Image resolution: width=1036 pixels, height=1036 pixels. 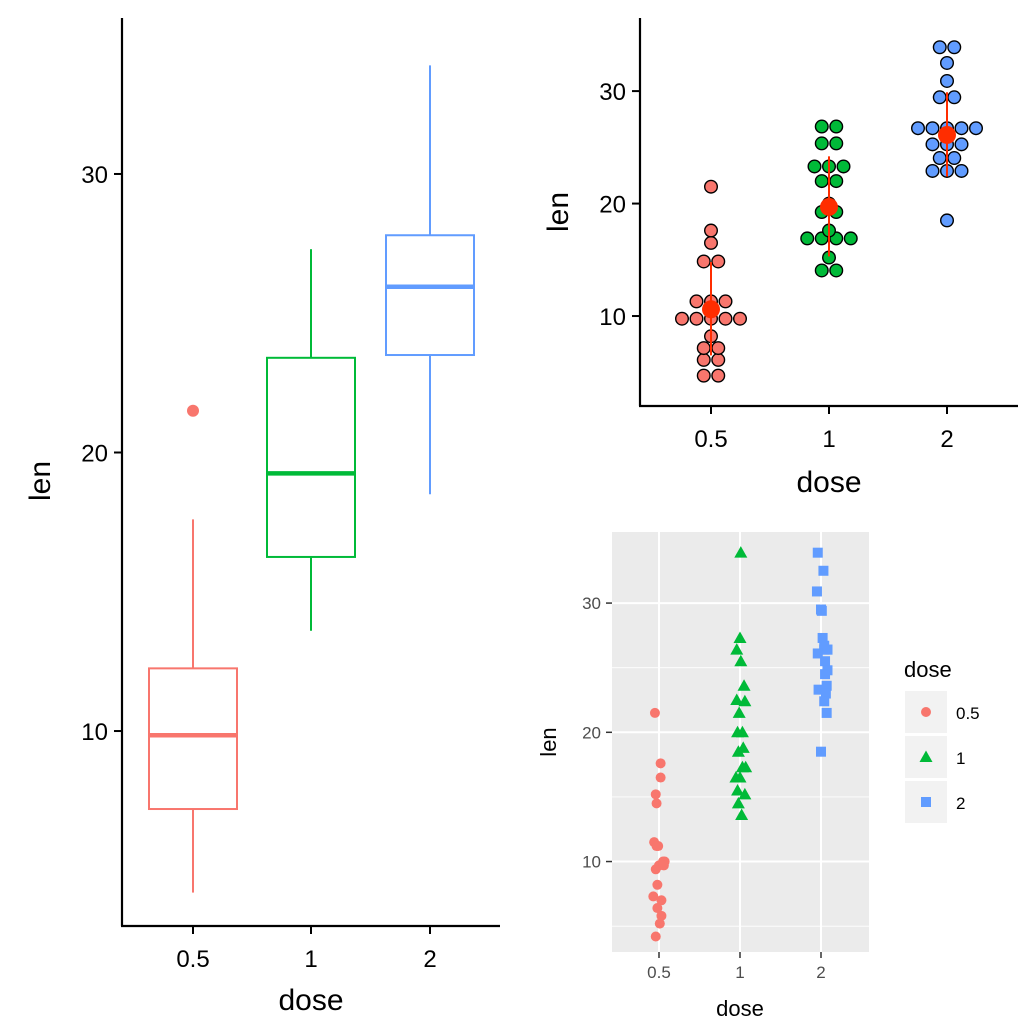 I want to click on scatter-x-axis-title: dose, so click(x=740, y=1008).